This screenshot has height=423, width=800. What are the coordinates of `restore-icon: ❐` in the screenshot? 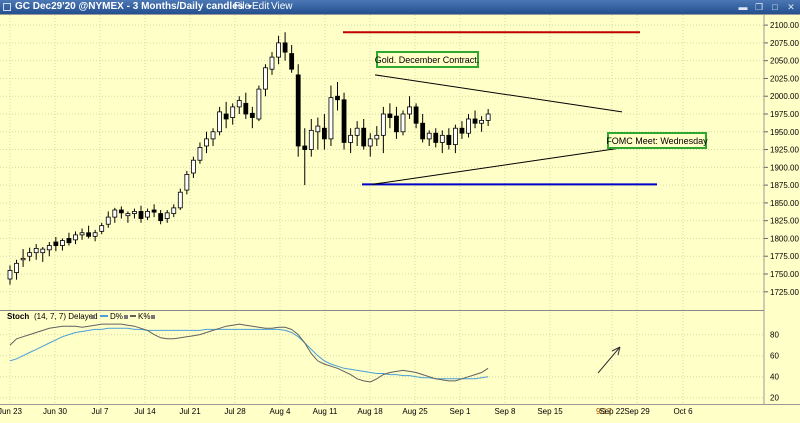 It's located at (759, 7).